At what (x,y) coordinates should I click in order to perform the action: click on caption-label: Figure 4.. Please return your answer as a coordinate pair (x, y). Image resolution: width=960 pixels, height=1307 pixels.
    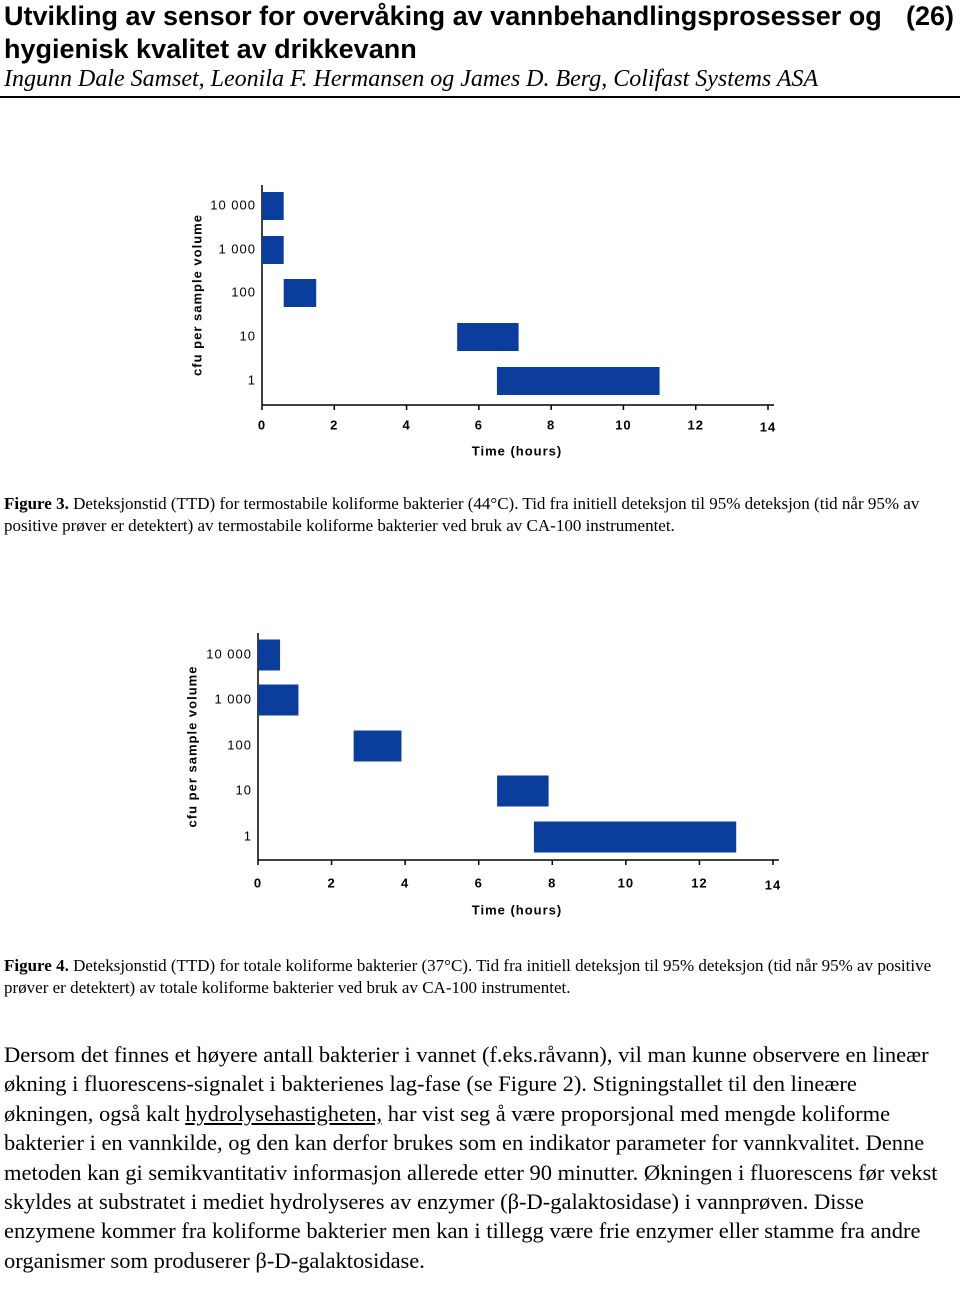
    Looking at the image, I should click on (36, 965).